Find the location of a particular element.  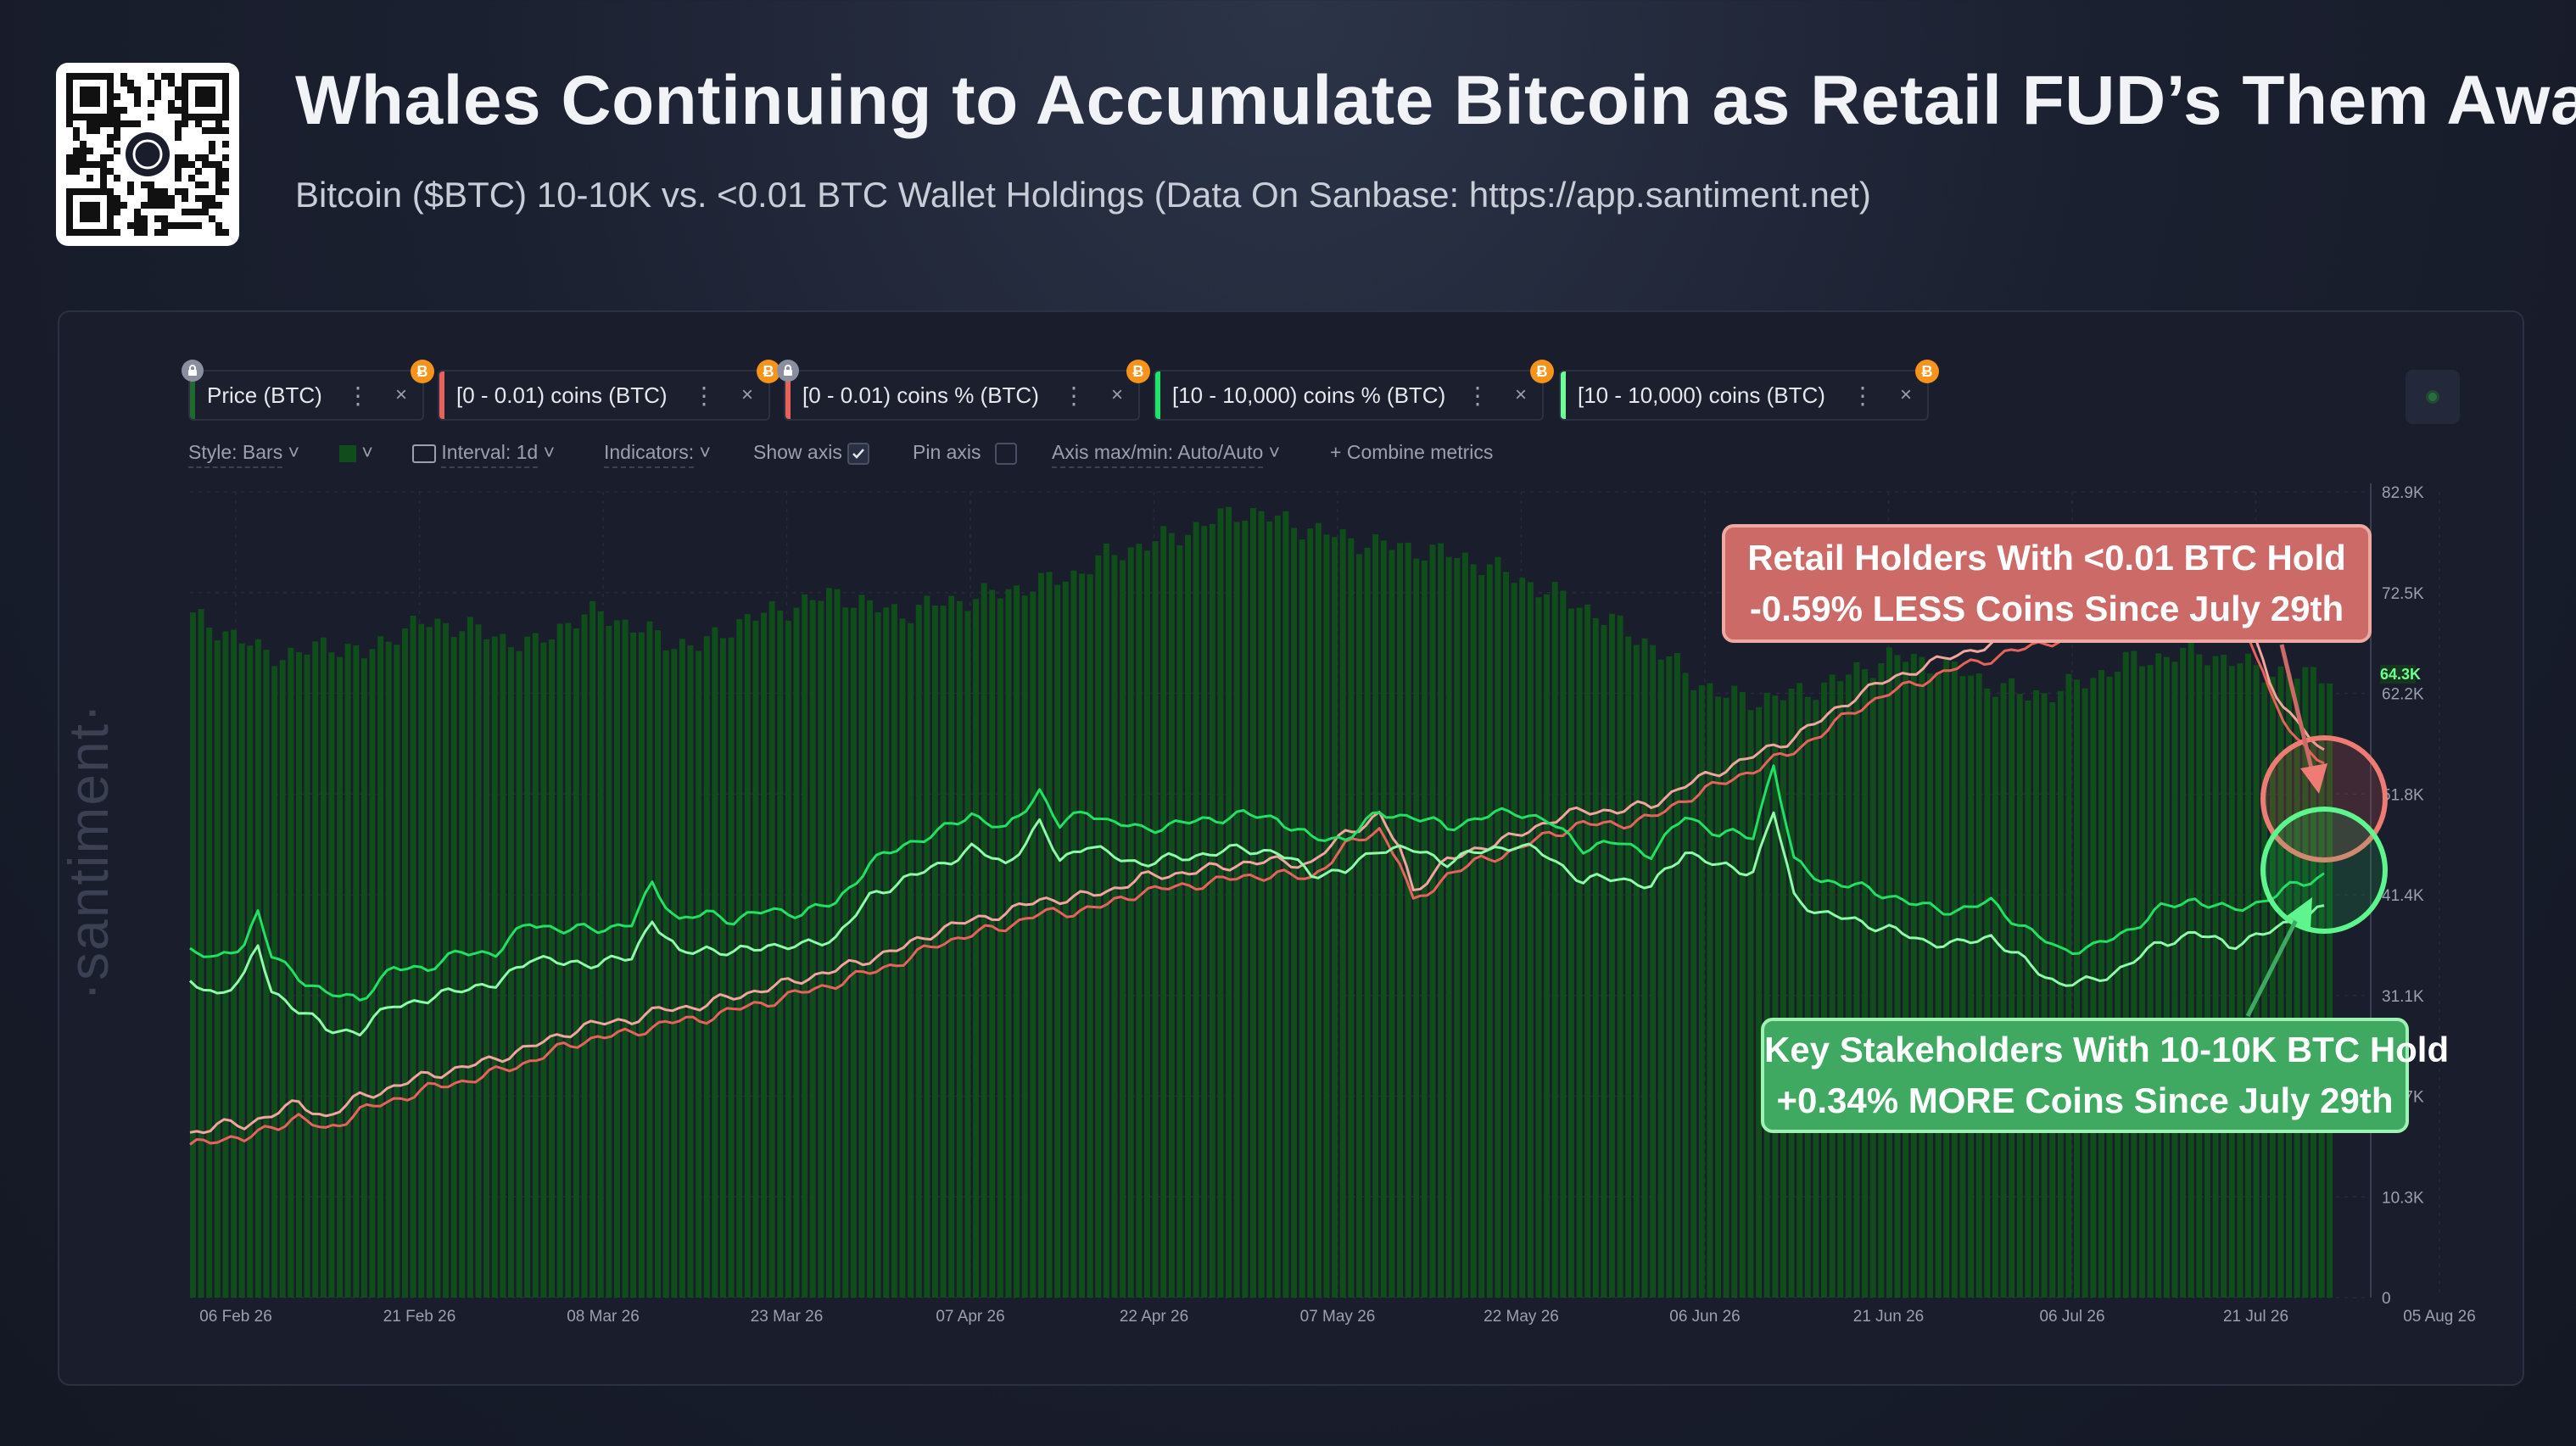

combine-metrics-button: + Combine metrics is located at coordinates (1412, 452).